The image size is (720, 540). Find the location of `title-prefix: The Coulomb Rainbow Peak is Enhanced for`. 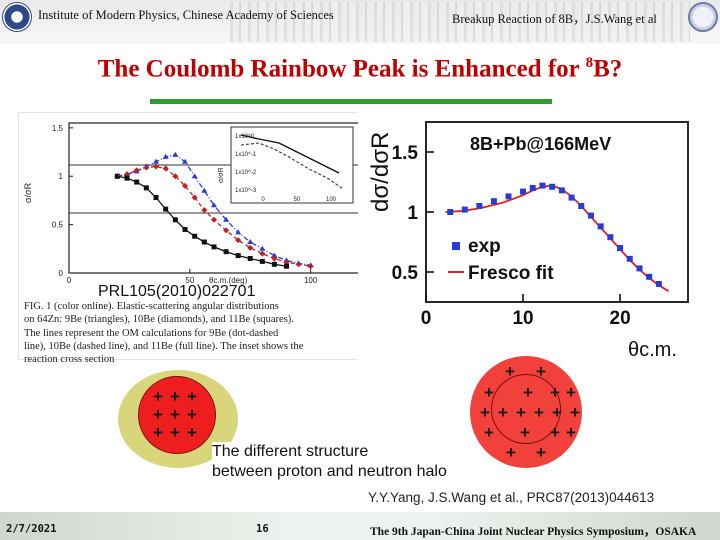

title-prefix: The Coulomb Rainbow Peak is Enhanced for is located at coordinates (341, 69).